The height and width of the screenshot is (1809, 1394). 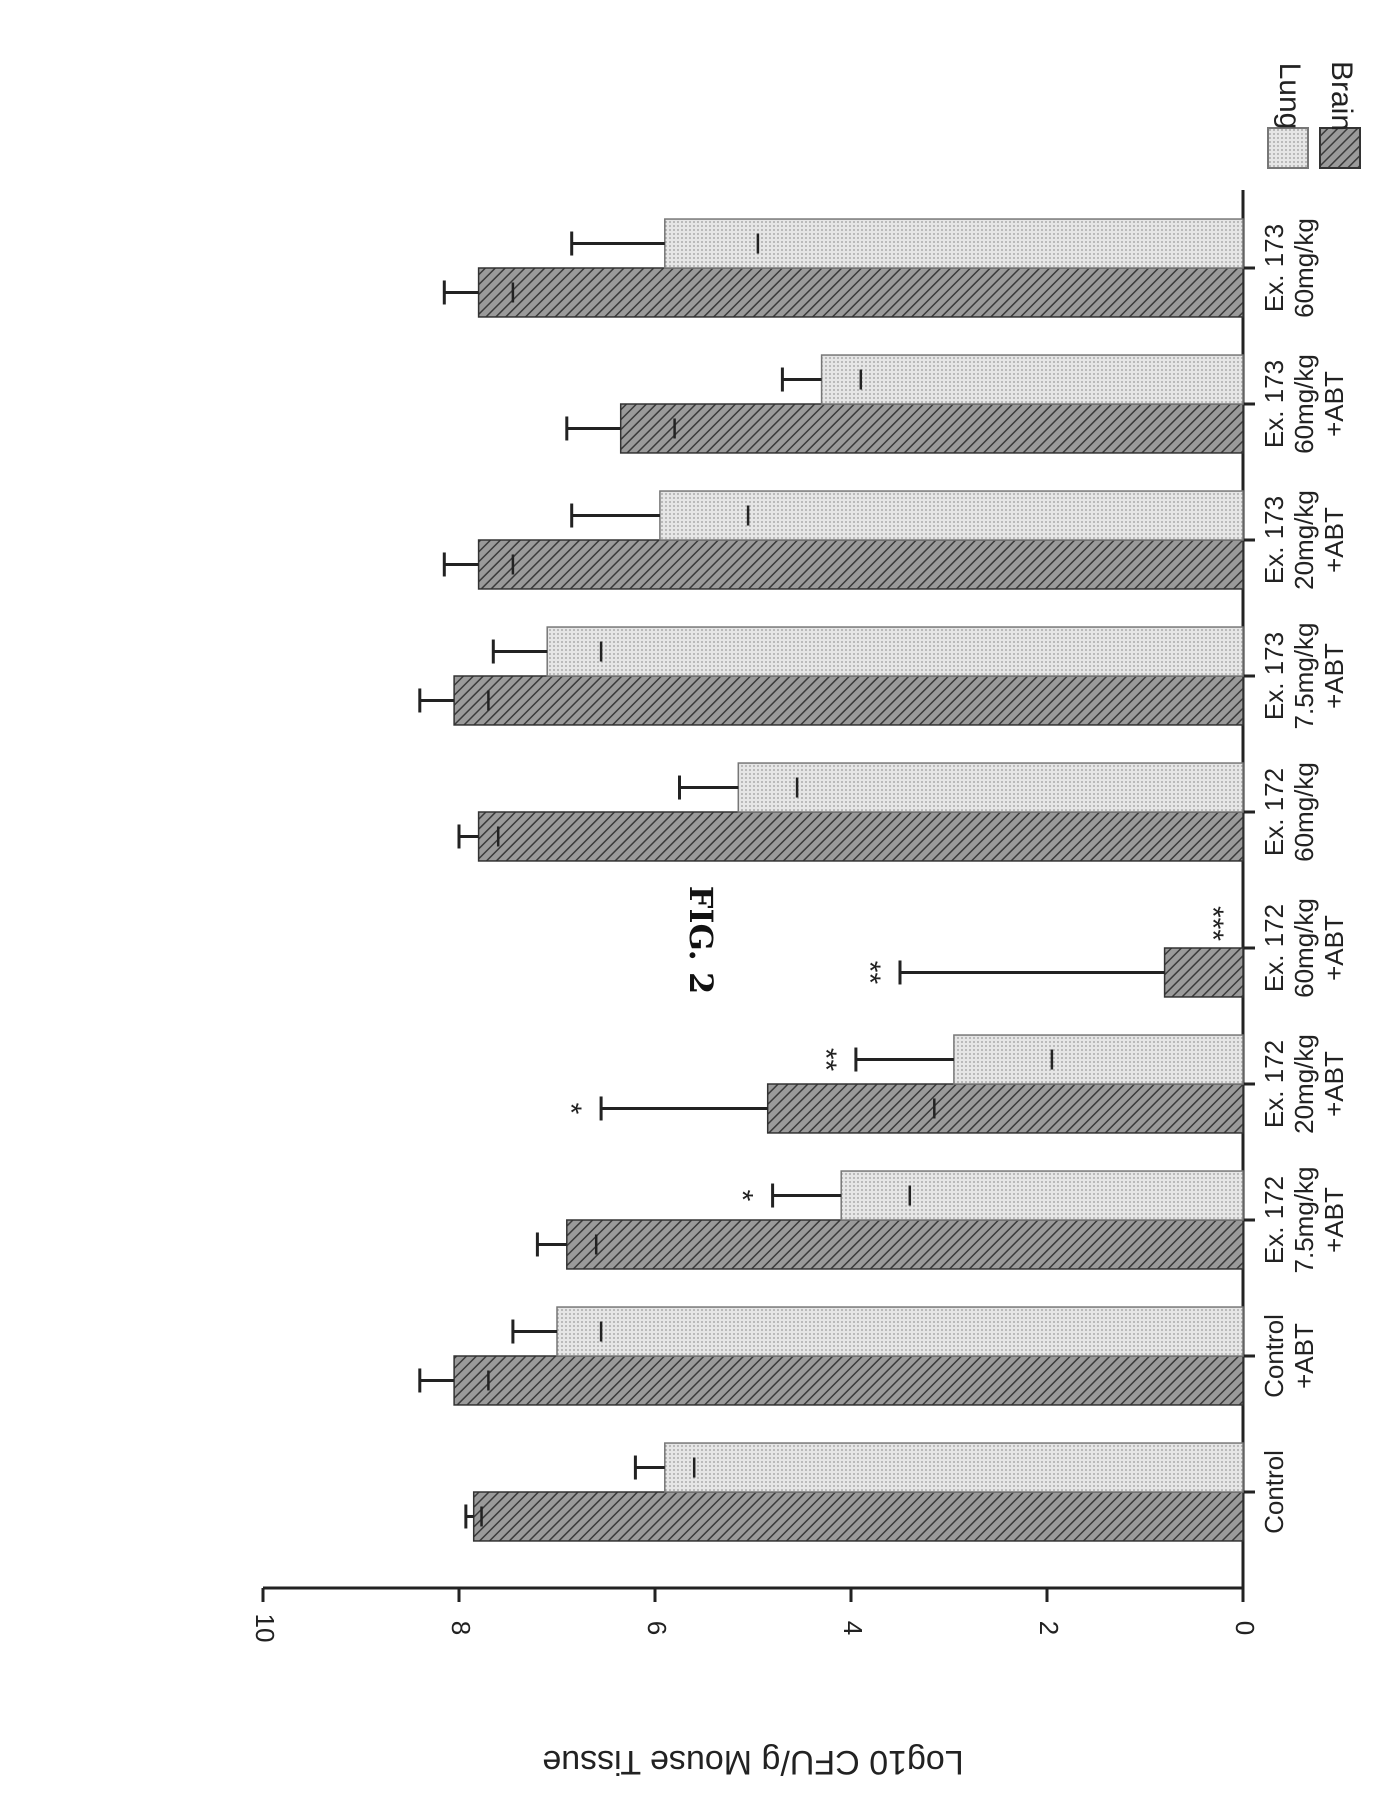 I want to click on x-tick-label: Control+ABT, so click(x=1289, y=1356).